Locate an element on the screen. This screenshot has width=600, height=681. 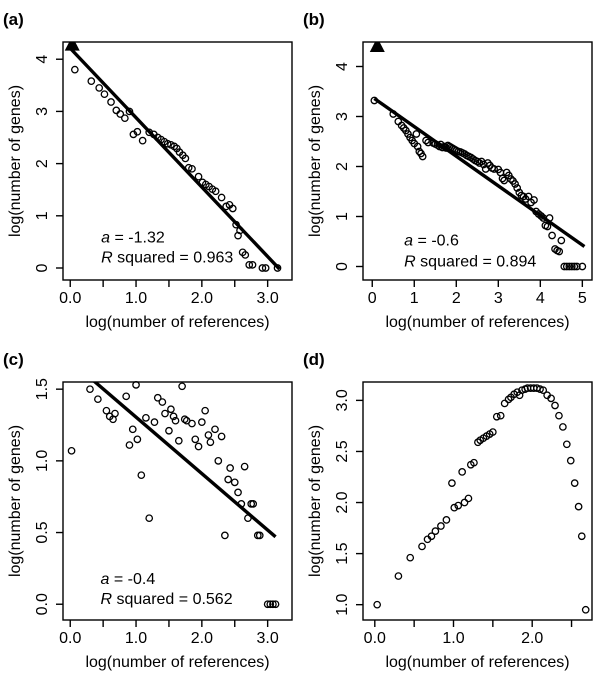
x-tick-label: 0.0 is located at coordinates (70, 298).